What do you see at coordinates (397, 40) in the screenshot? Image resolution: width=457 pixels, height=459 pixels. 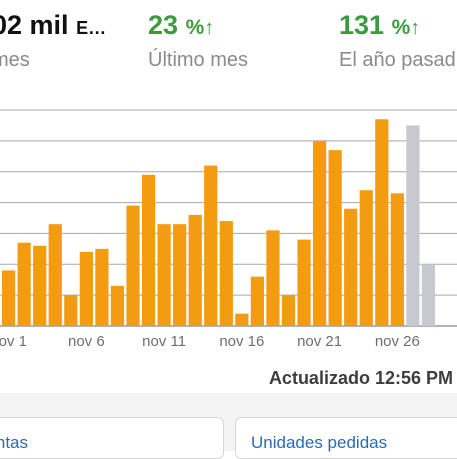 I see `kpi-last-year: 131 %↑ El año pasad` at bounding box center [397, 40].